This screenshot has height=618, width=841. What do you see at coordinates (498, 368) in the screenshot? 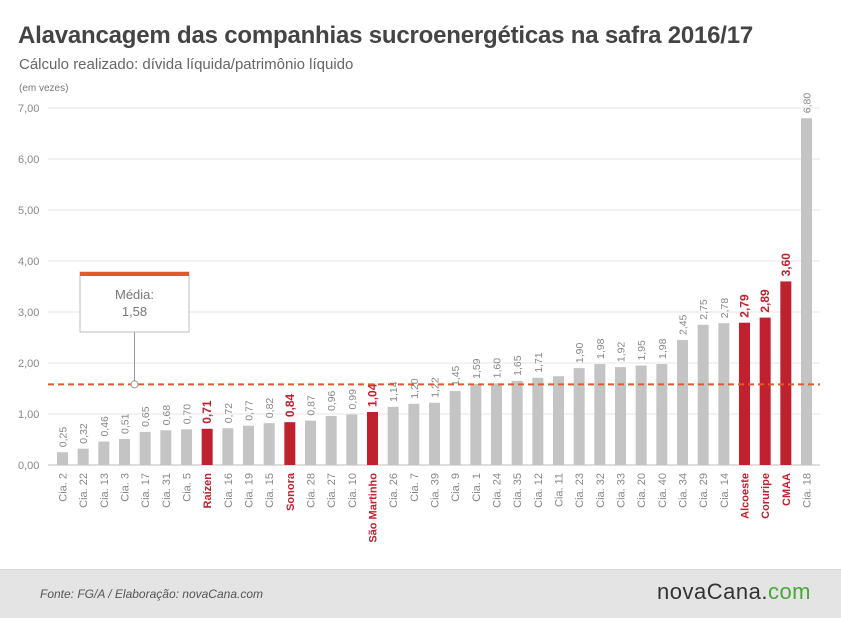
I see `value-label: 1,60` at bounding box center [498, 368].